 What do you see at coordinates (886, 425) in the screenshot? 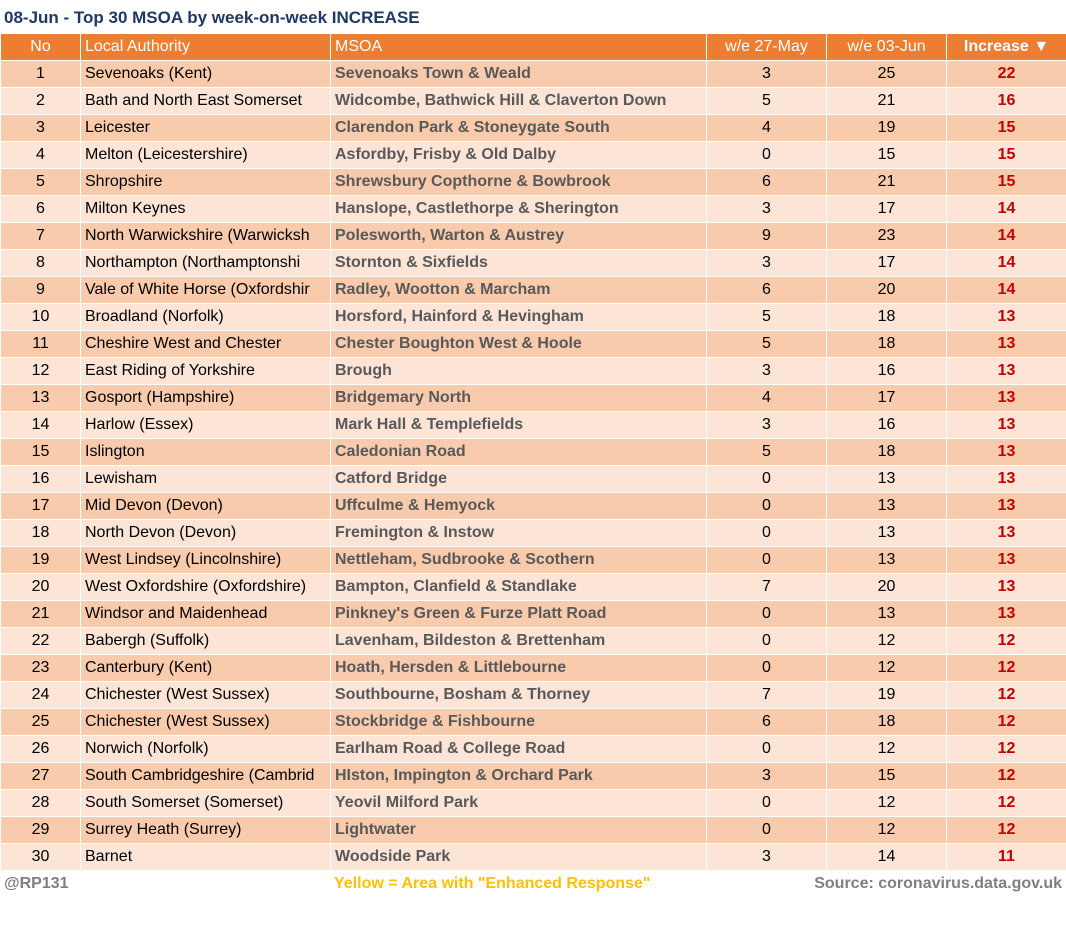
I see `count-week: 16` at bounding box center [886, 425].